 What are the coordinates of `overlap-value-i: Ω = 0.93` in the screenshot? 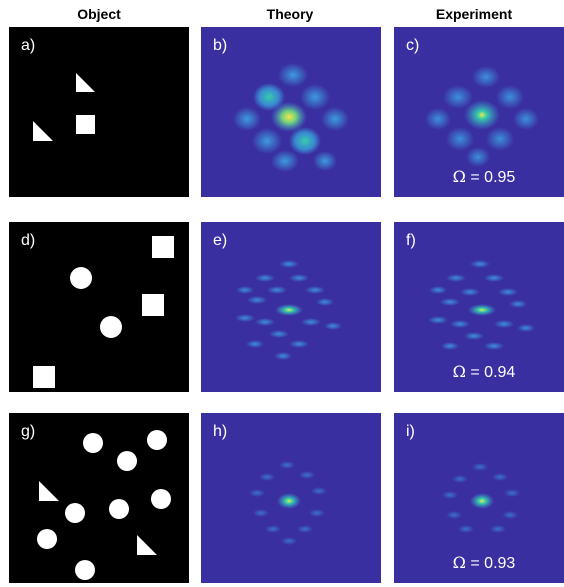 It's located at (479, 563).